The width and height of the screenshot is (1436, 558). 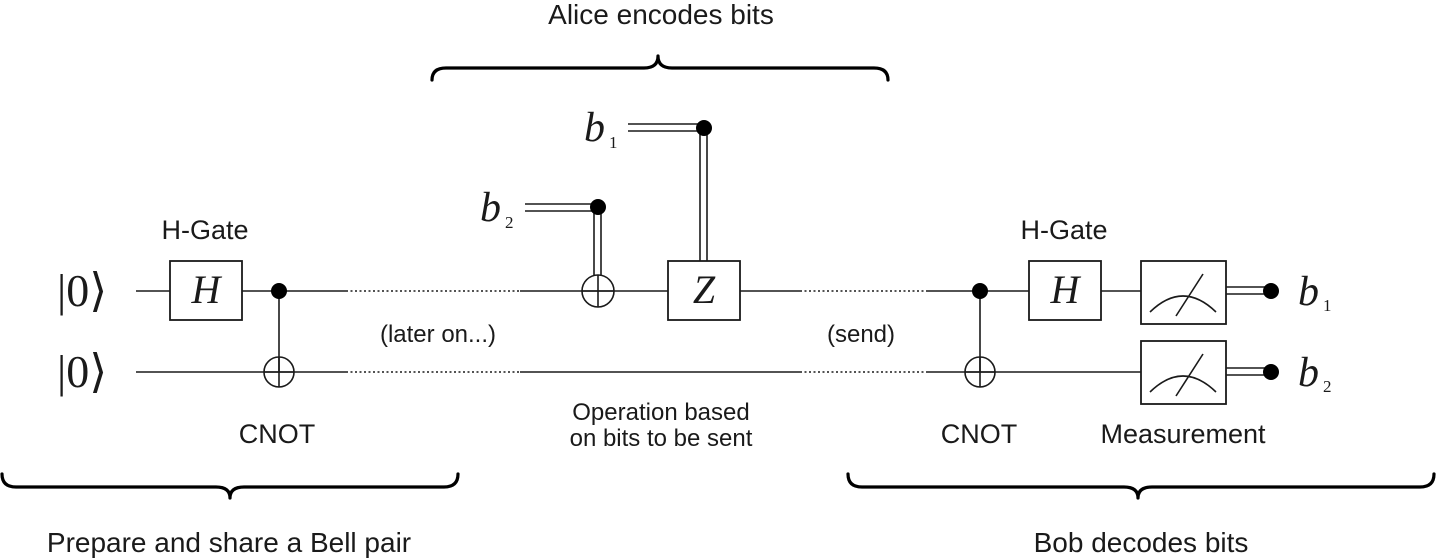 What do you see at coordinates (204, 230) in the screenshot?
I see `h-gate-left-label: H-Gate` at bounding box center [204, 230].